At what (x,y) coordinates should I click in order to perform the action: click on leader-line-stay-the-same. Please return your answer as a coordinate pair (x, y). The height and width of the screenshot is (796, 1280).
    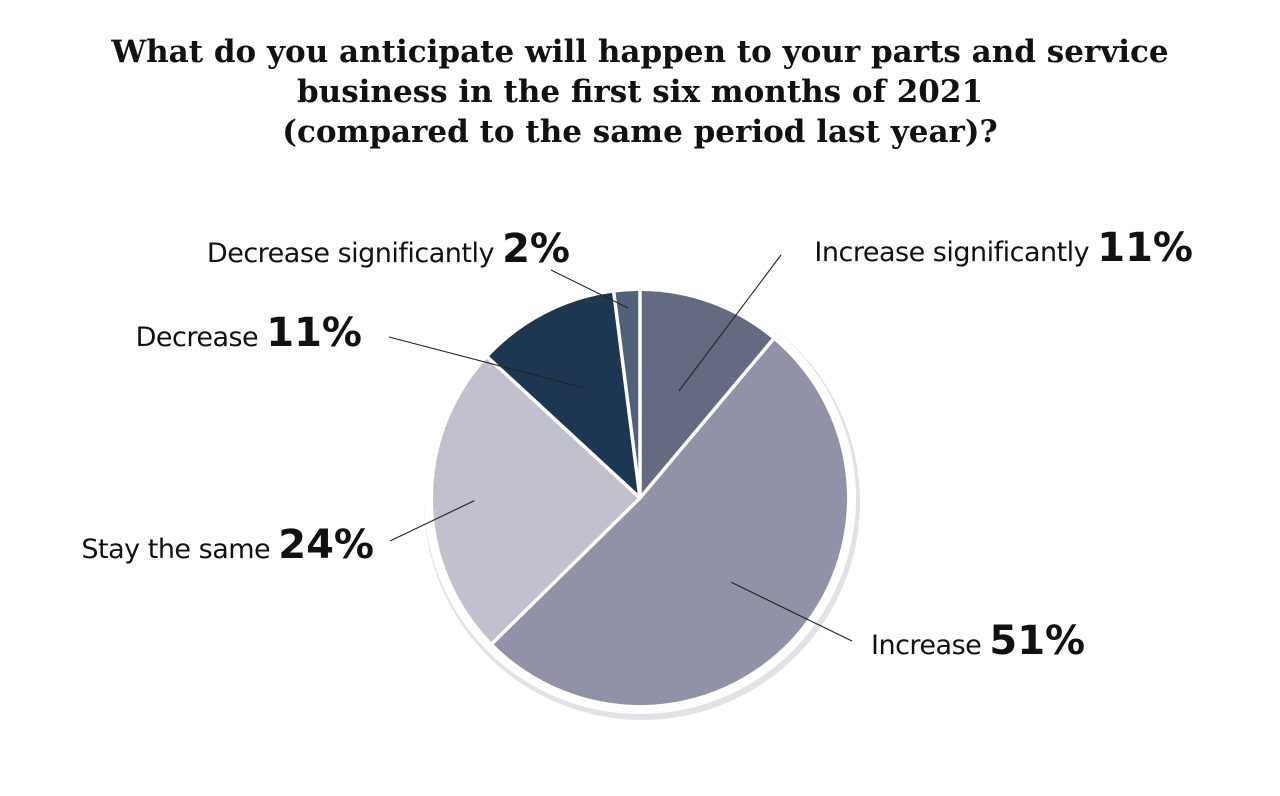
    Looking at the image, I should click on (432, 521).